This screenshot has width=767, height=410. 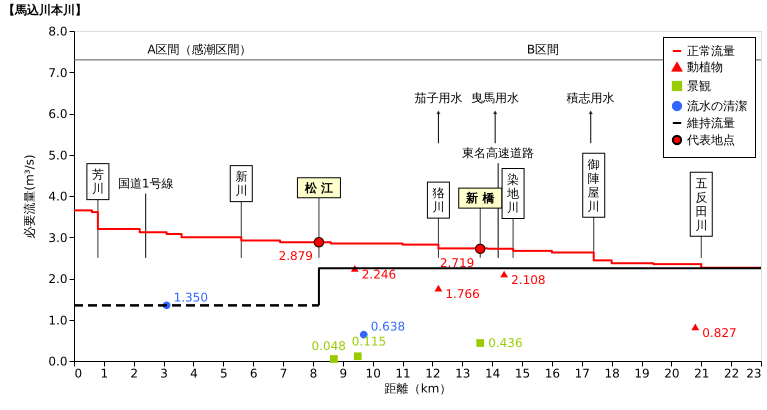 What do you see at coordinates (642, 373) in the screenshot?
I see `x-tick-label: 19` at bounding box center [642, 373].